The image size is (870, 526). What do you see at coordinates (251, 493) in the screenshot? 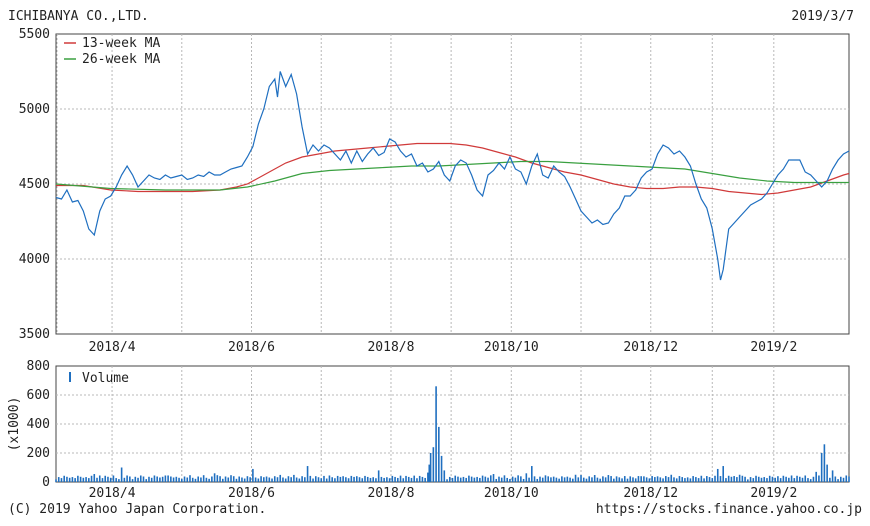
I see `volume-x-tick-label: 2018/6` at bounding box center [251, 493].